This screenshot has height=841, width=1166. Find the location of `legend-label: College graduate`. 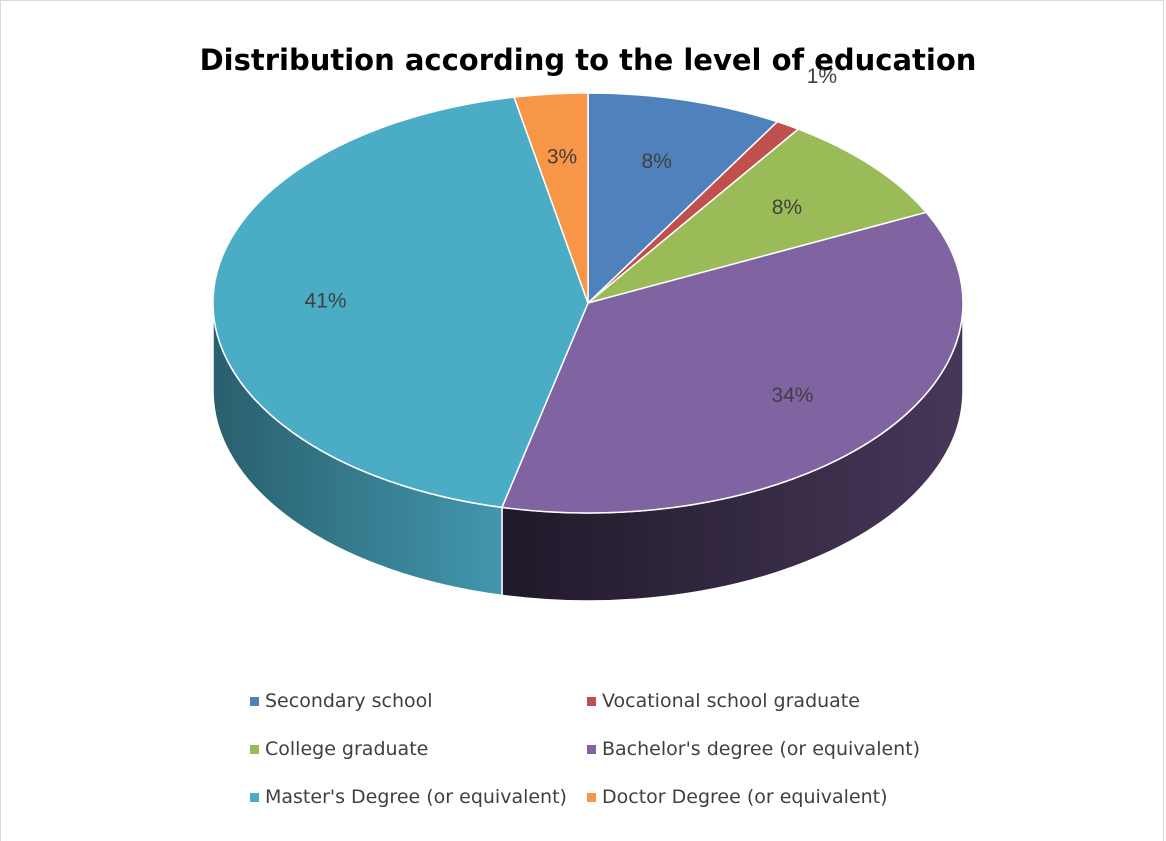

legend-label: College graduate is located at coordinates (347, 749).